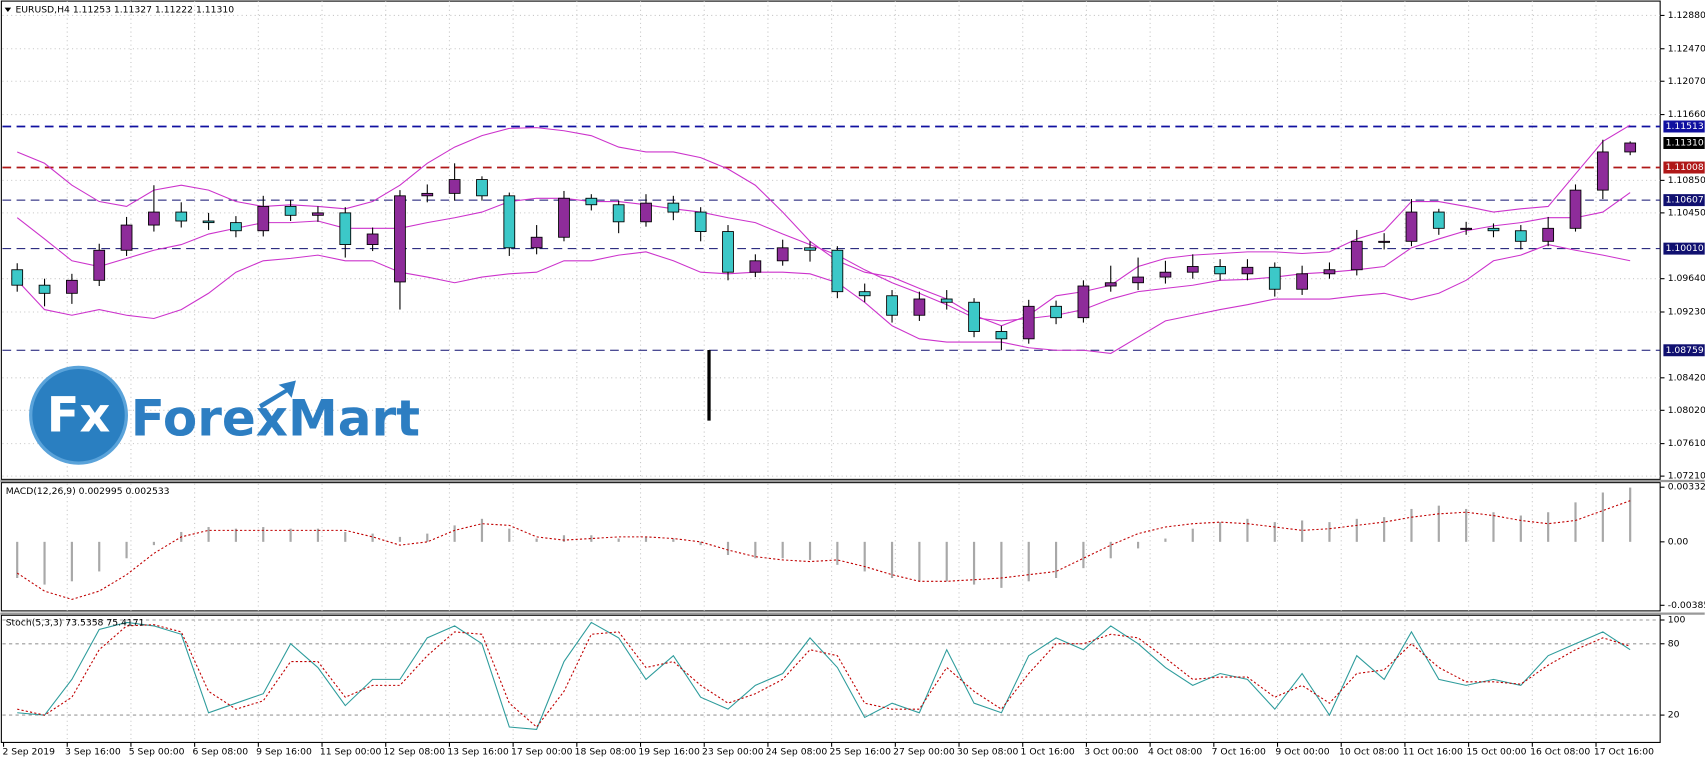 This screenshot has height=762, width=1705. I want to click on level-label: 1.10607, so click(1685, 200).